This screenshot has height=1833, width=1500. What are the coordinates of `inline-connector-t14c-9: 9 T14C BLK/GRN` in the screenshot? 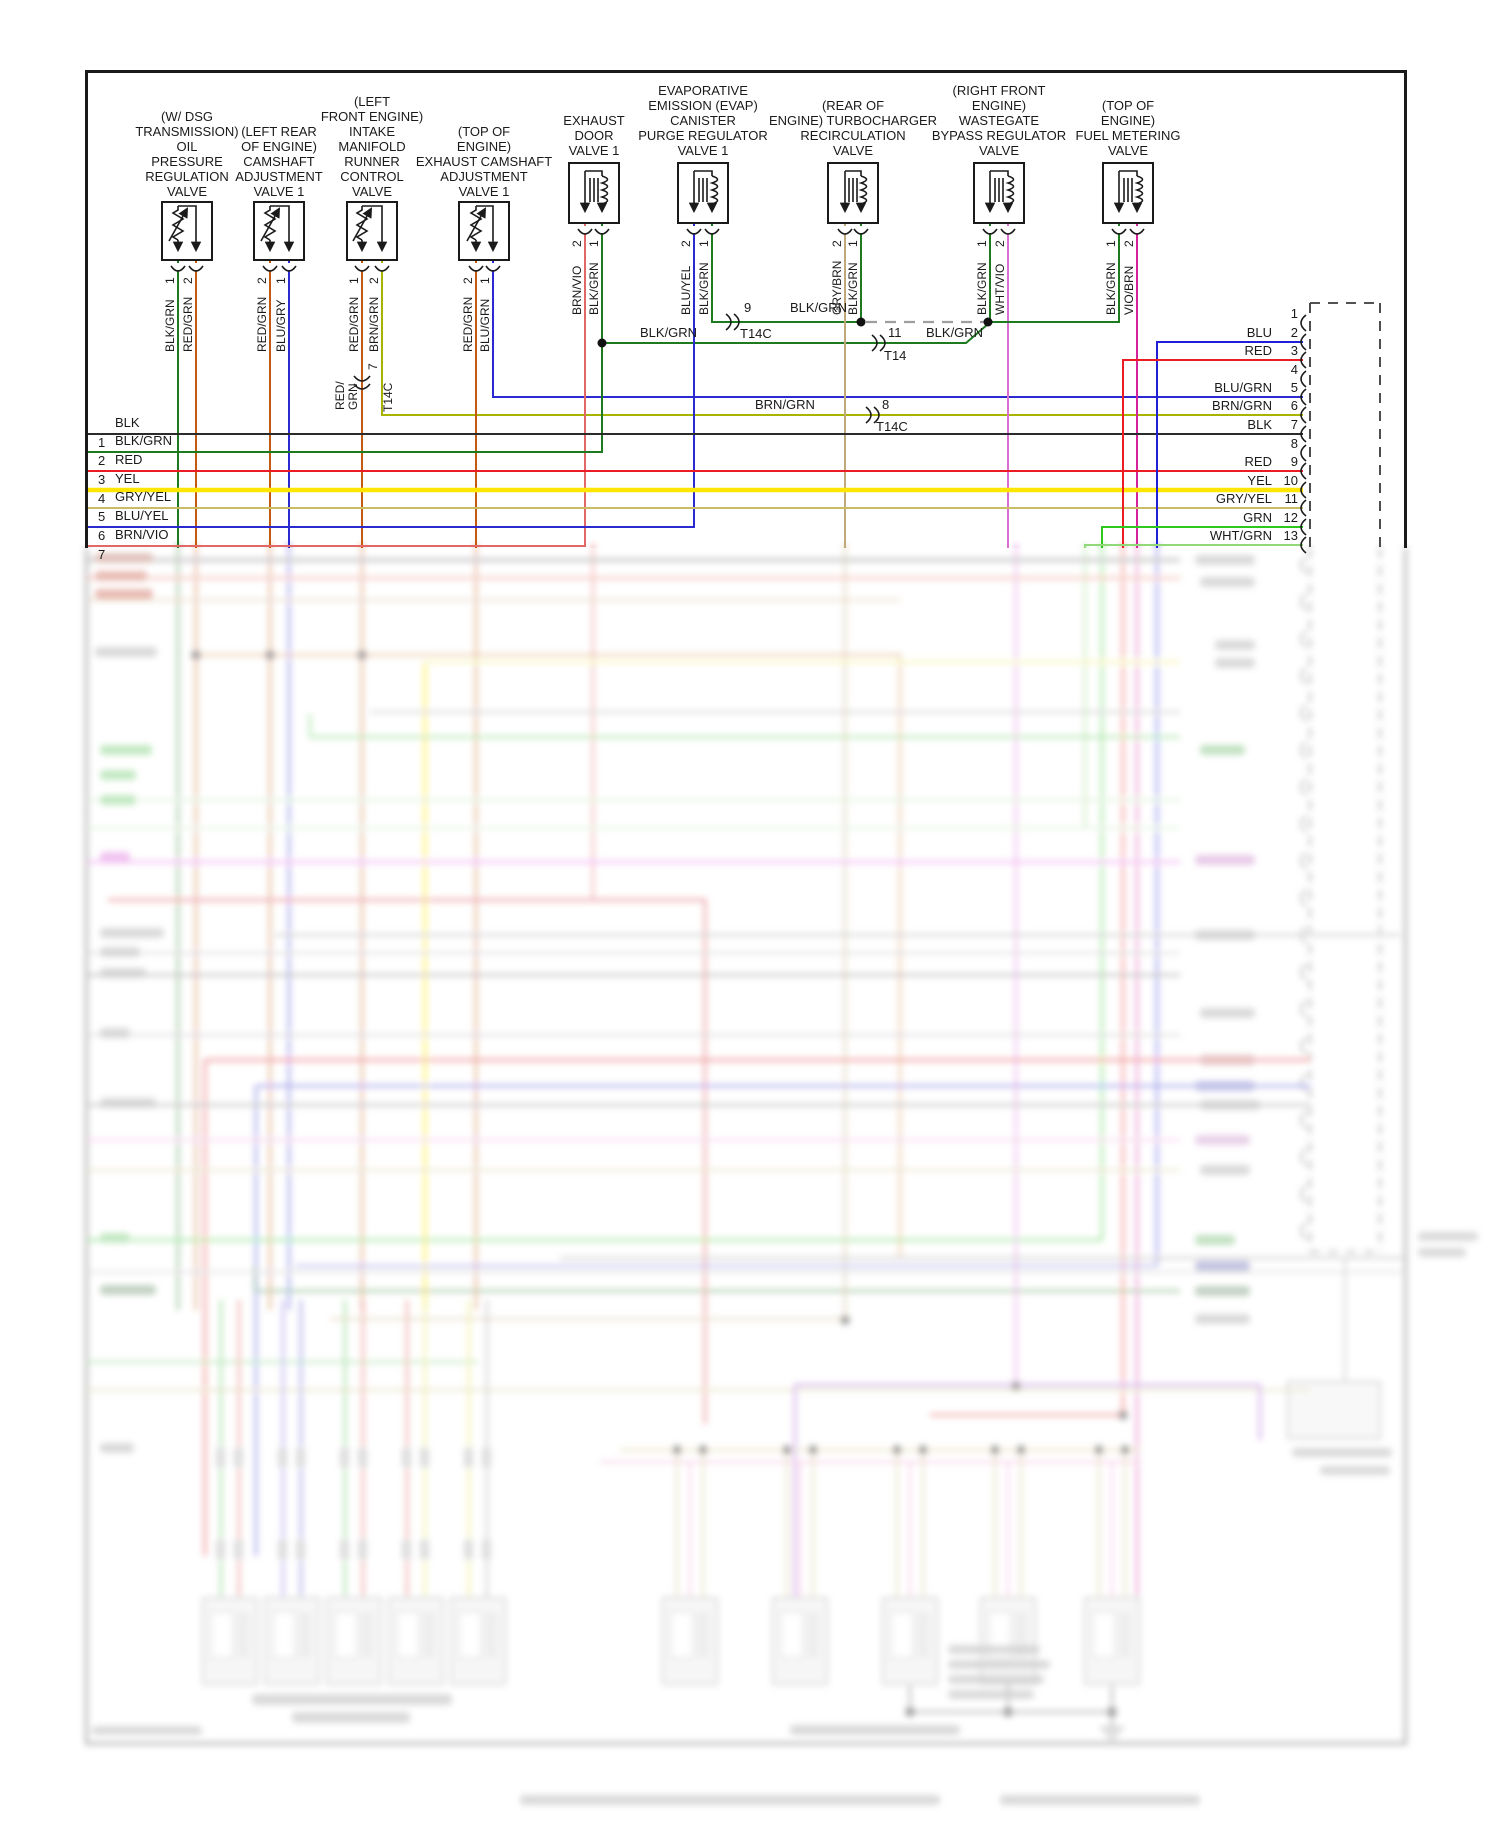 It's located at (786, 320).